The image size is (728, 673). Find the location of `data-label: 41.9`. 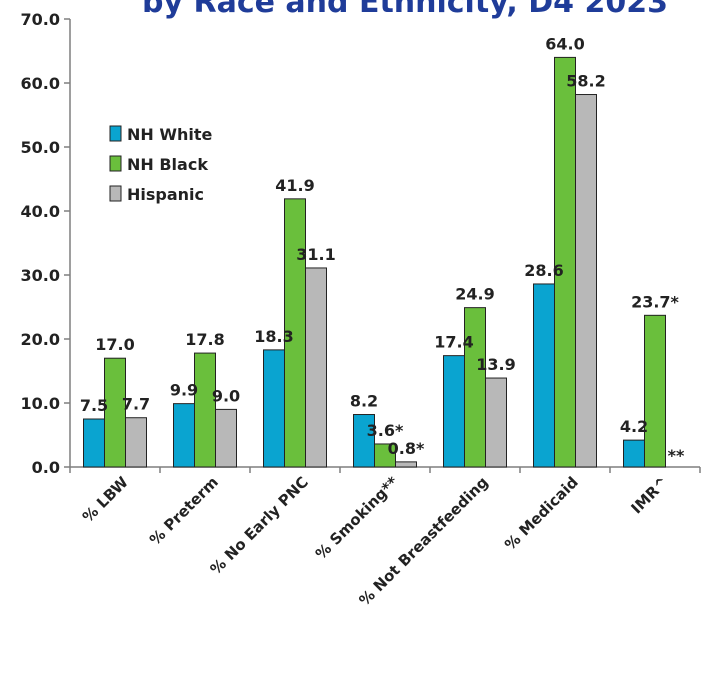

data-label: 41.9 is located at coordinates (294, 185).